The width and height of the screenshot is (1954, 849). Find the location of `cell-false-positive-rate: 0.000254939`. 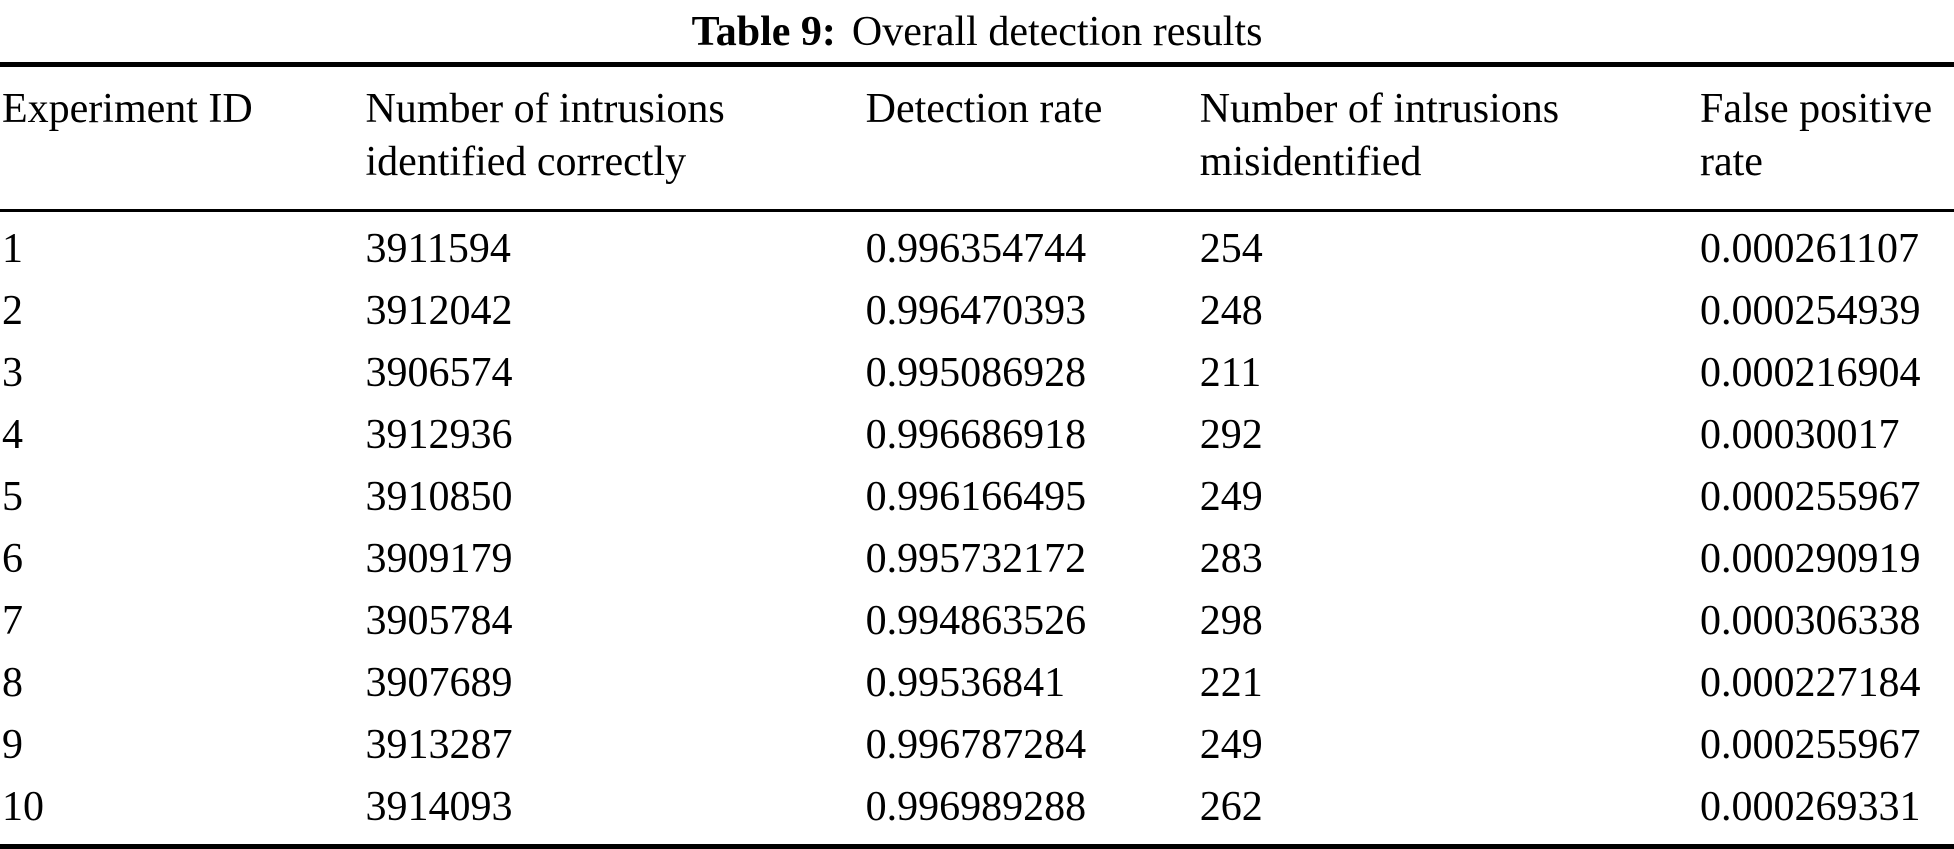

cell-false-positive-rate: 0.000254939 is located at coordinates (1810, 311).